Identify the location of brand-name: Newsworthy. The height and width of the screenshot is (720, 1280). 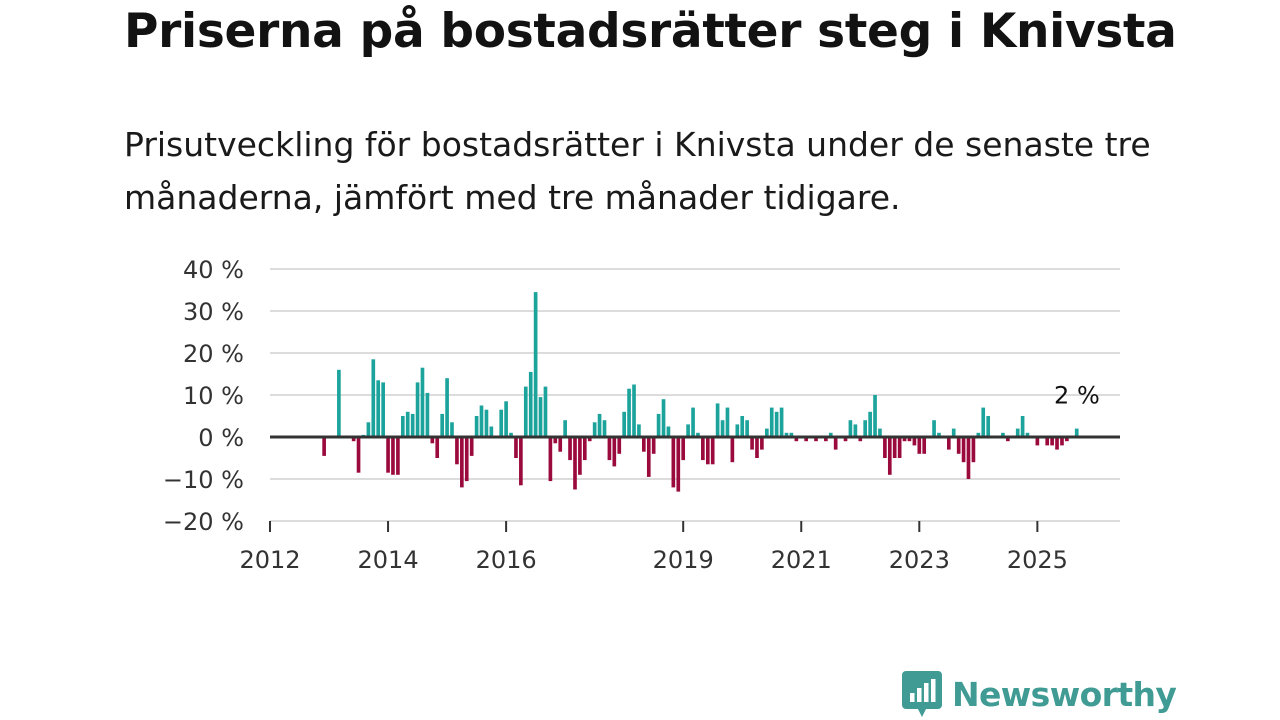
(1064, 694).